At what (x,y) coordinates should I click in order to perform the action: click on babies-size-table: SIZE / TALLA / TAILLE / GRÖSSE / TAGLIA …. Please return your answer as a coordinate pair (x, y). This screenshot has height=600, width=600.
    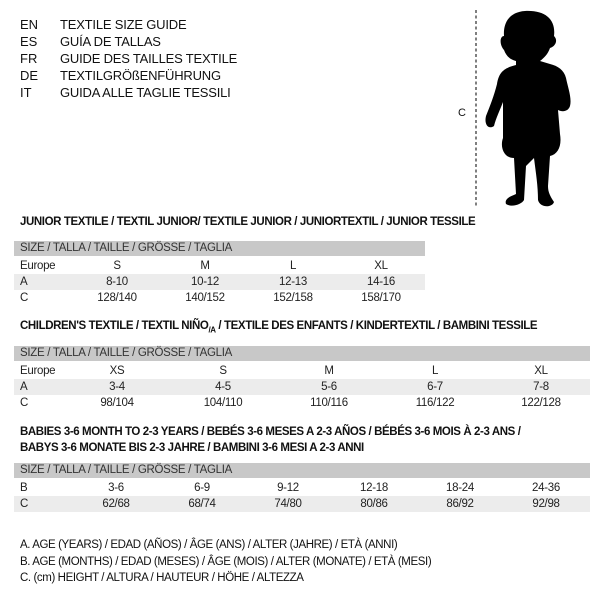
    Looking at the image, I should click on (302, 487).